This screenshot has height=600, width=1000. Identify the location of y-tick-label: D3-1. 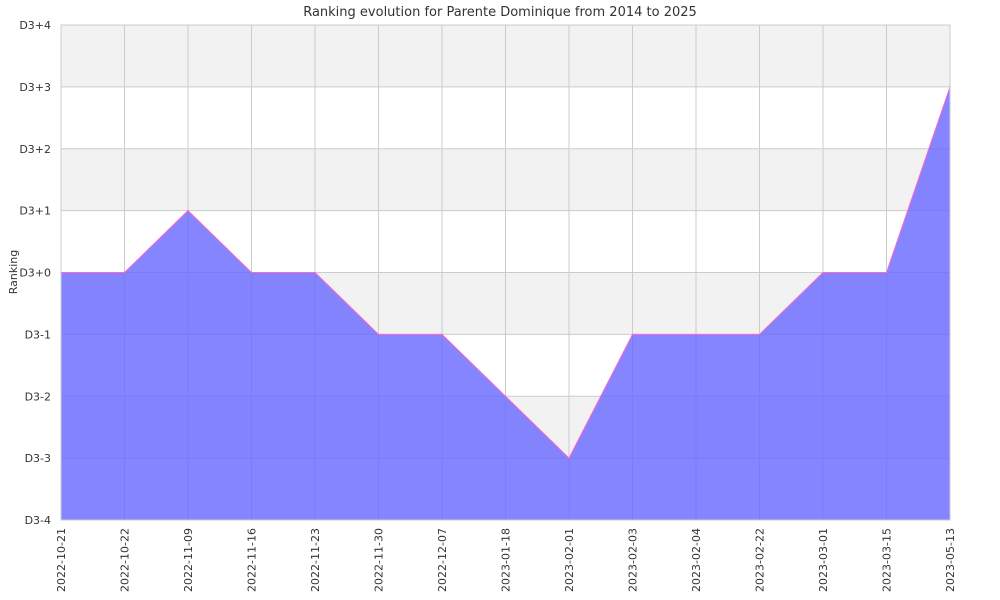
(38, 334).